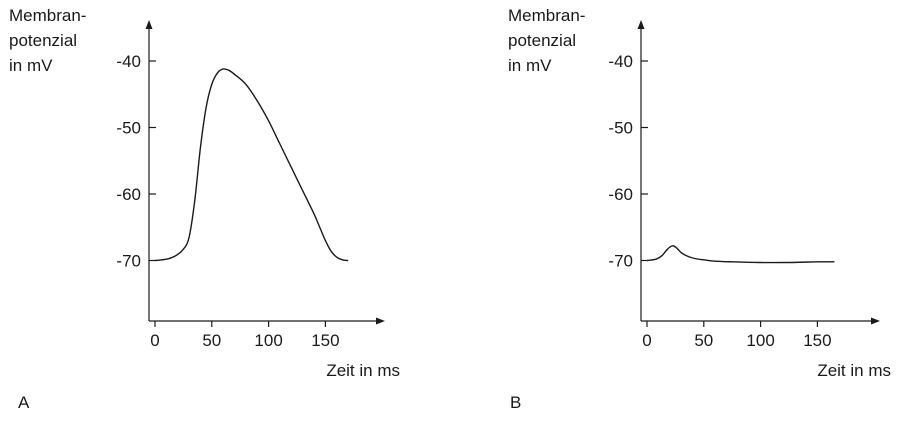 The image size is (907, 425). What do you see at coordinates (149, 24) in the screenshot?
I see `panel-a-y-axis-arrow` at bounding box center [149, 24].